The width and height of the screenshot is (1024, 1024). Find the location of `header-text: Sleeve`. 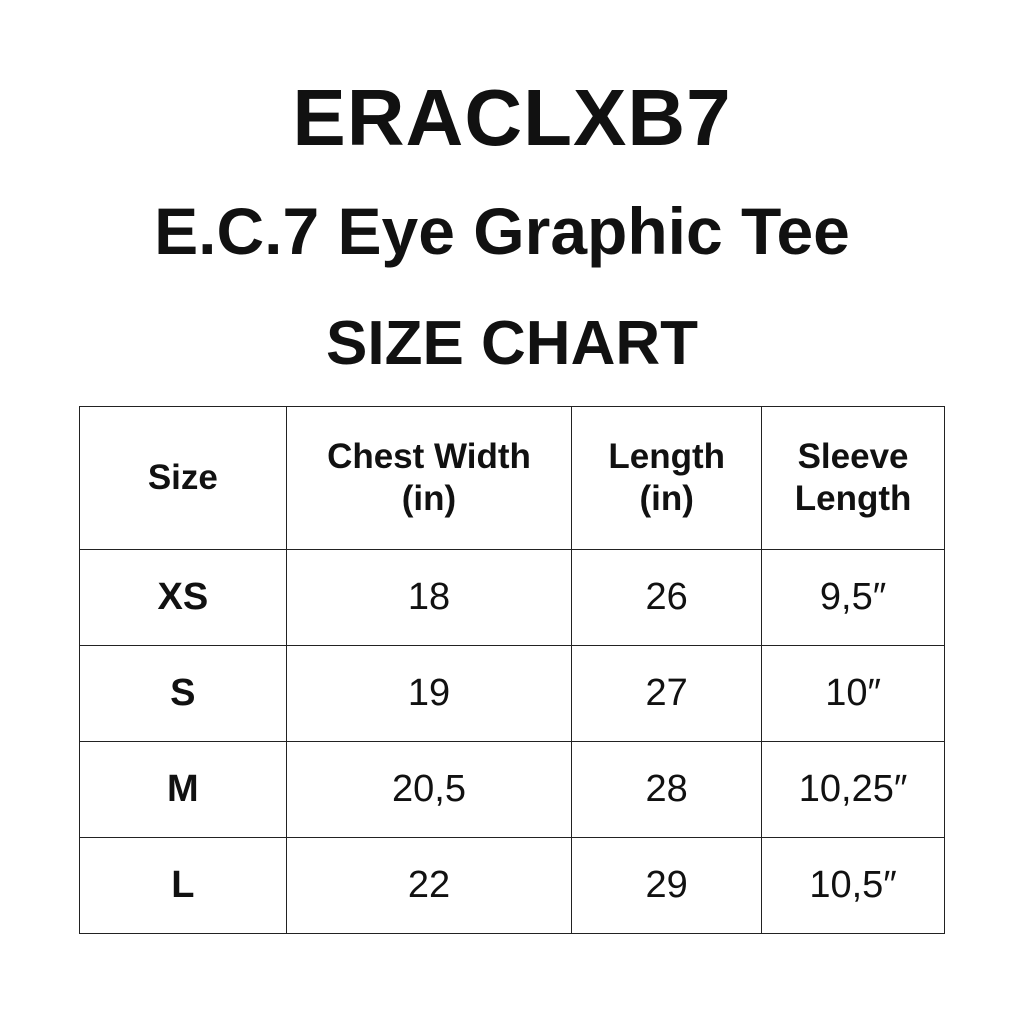

header-text: Sleeve is located at coordinates (853, 456).